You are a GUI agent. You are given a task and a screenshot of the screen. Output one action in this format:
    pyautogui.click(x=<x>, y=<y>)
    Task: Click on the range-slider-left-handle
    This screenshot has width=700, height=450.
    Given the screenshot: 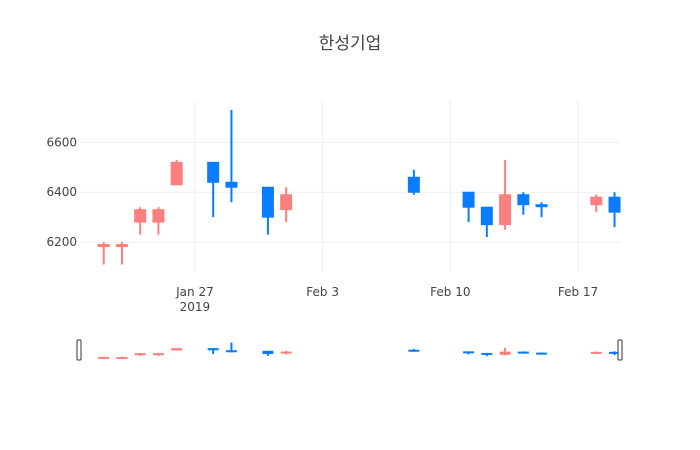 What is the action you would take?
    pyautogui.click(x=79, y=350)
    